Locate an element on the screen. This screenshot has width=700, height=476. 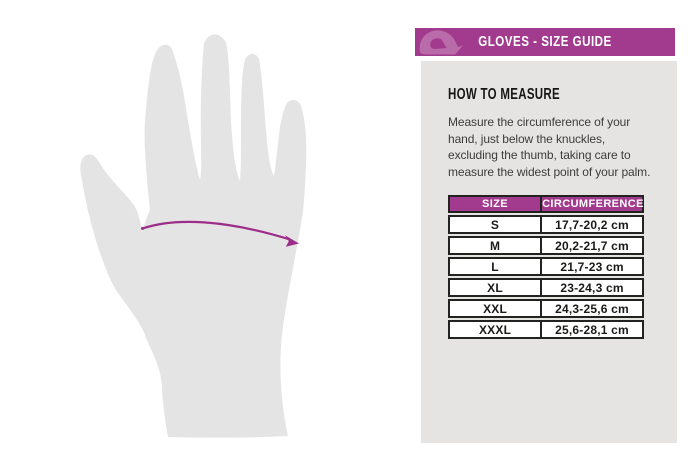
size-table-header-row: SIZE CIRCUMFERENCE is located at coordinates (546, 204).